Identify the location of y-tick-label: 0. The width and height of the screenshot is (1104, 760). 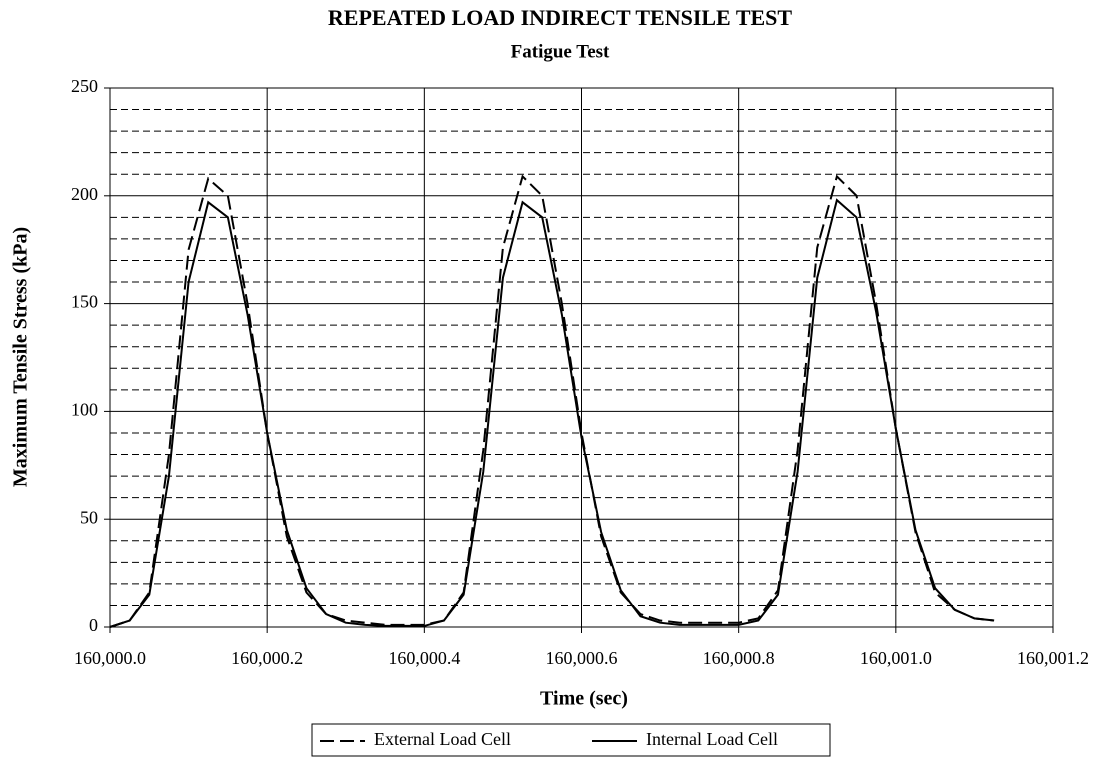
(93, 625).